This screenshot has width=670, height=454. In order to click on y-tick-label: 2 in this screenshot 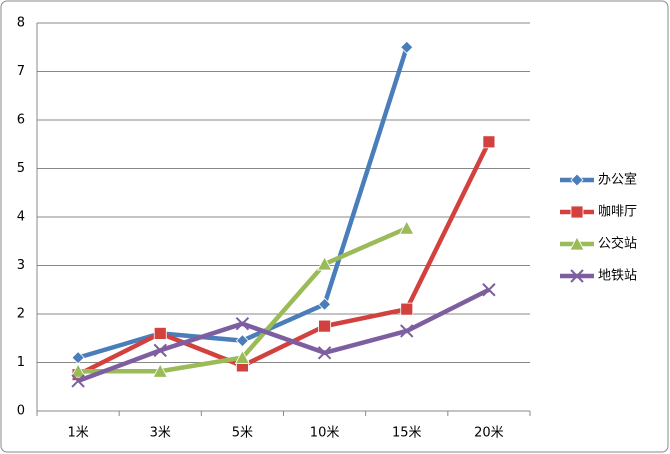, I will do `click(21, 314)`.